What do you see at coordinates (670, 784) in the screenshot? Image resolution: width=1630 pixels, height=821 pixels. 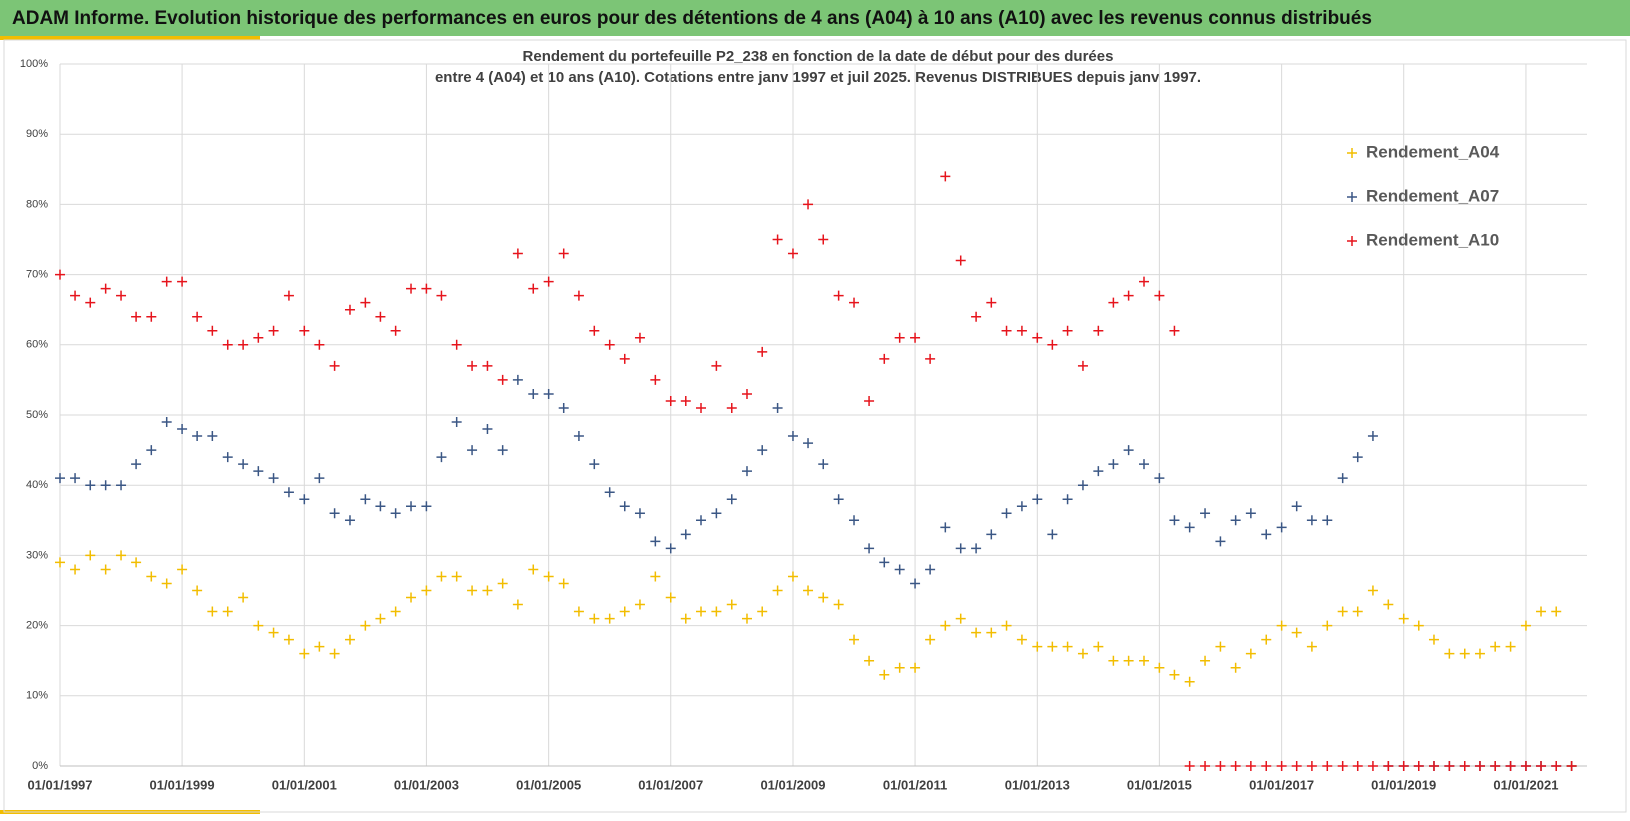 I see `x-tick-label: 01/01/2007` at bounding box center [670, 784].